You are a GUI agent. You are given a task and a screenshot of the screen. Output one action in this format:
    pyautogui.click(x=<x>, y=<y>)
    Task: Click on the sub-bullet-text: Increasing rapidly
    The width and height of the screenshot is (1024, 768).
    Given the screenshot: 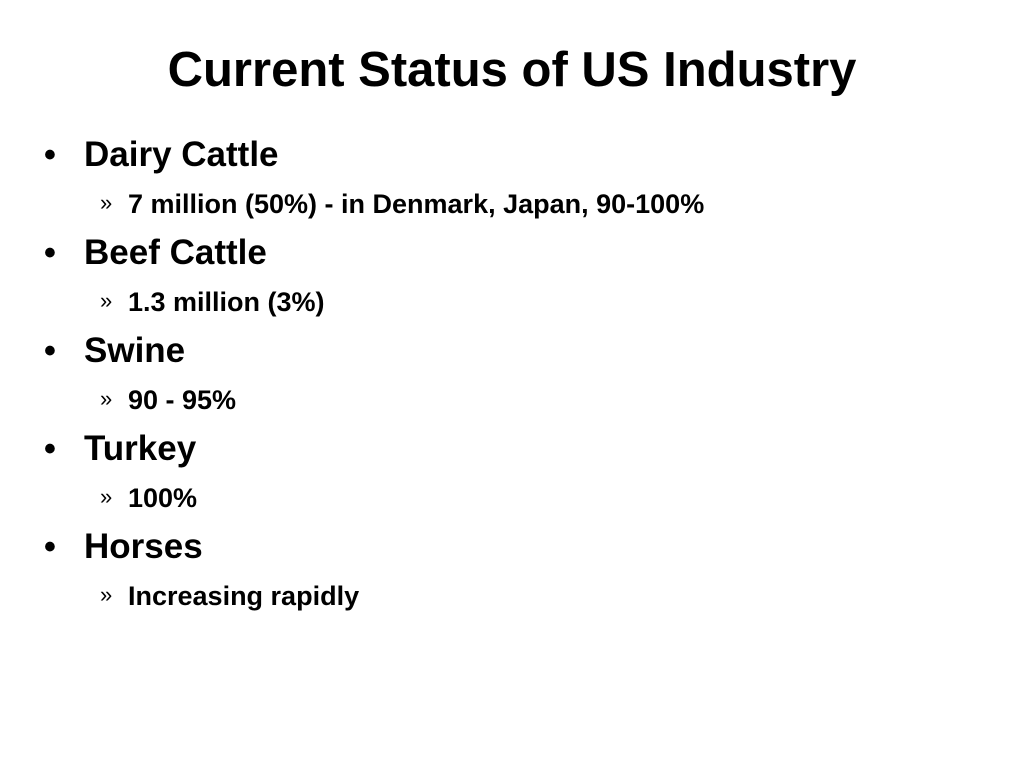 What is the action you would take?
    pyautogui.click(x=244, y=596)
    